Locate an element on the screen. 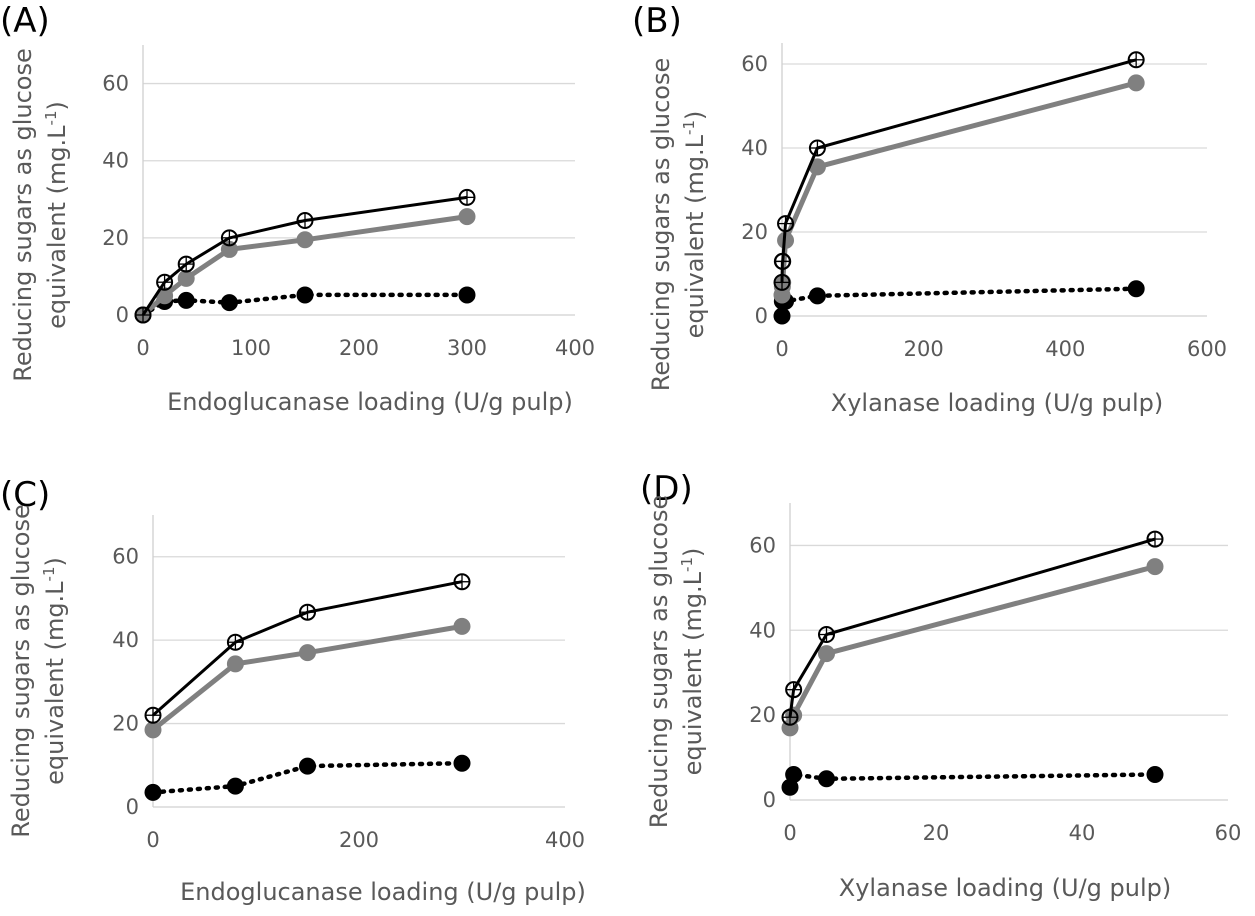  x-tick-label: 60 is located at coordinates (1228, 833).